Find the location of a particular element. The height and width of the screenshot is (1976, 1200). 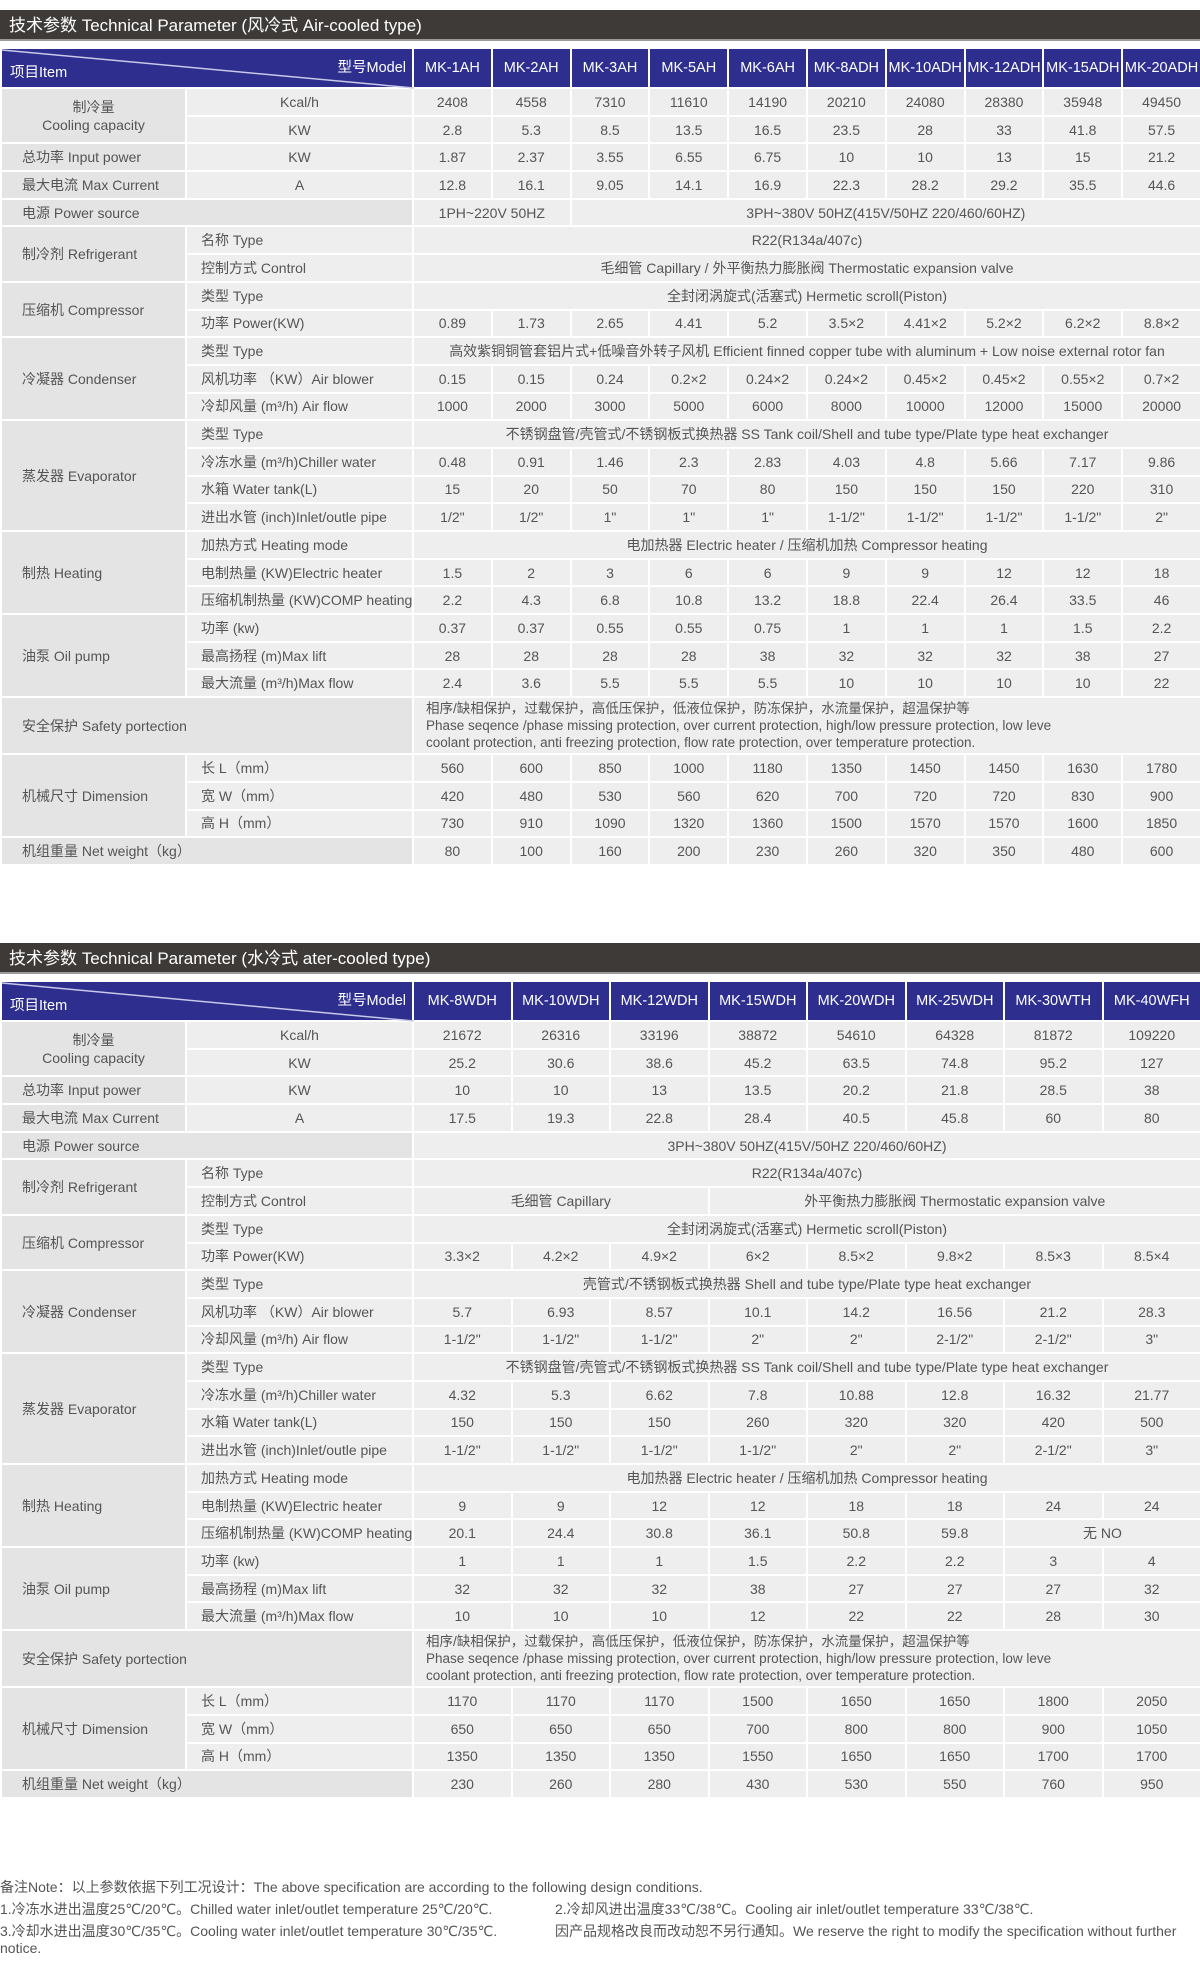

row-sublabel: 类型 Type is located at coordinates (299, 351).